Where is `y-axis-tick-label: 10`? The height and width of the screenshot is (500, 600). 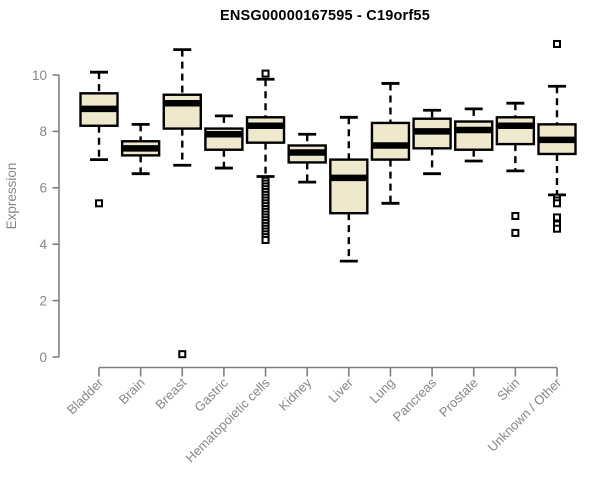
y-axis-tick-label: 10 is located at coordinates (39, 75).